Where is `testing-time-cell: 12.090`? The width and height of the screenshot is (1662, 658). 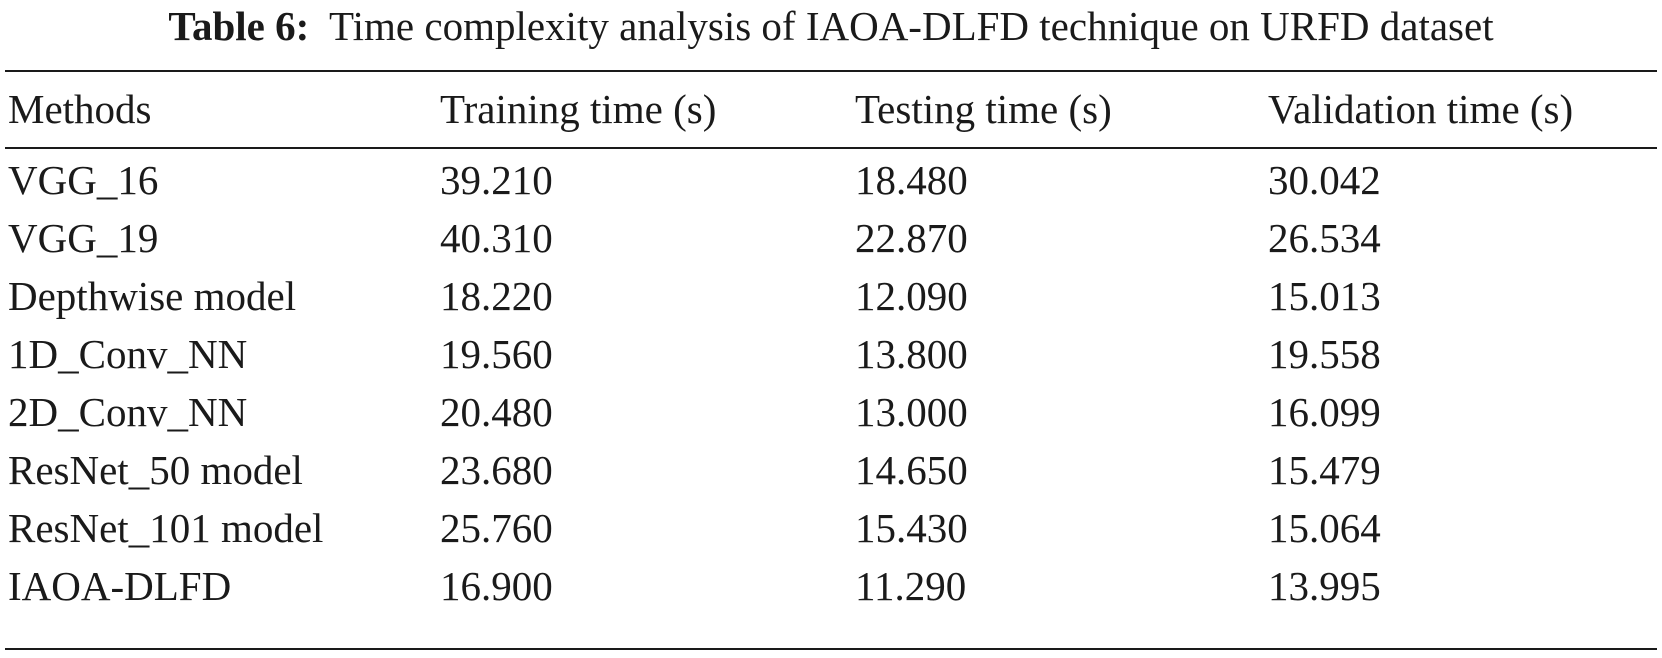
testing-time-cell: 12.090 is located at coordinates (911, 296).